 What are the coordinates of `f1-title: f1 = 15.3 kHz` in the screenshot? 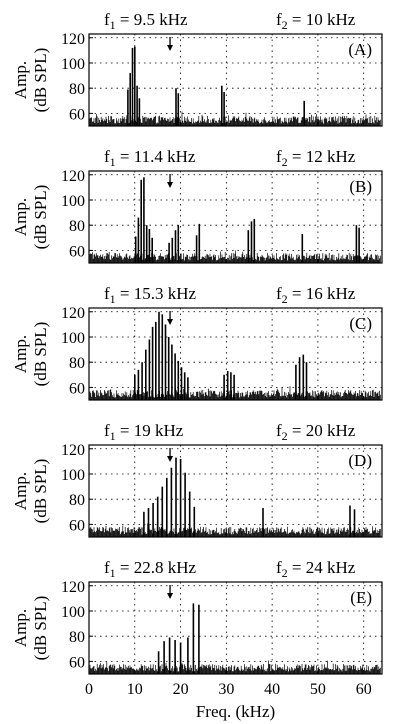 It's located at (150, 295).